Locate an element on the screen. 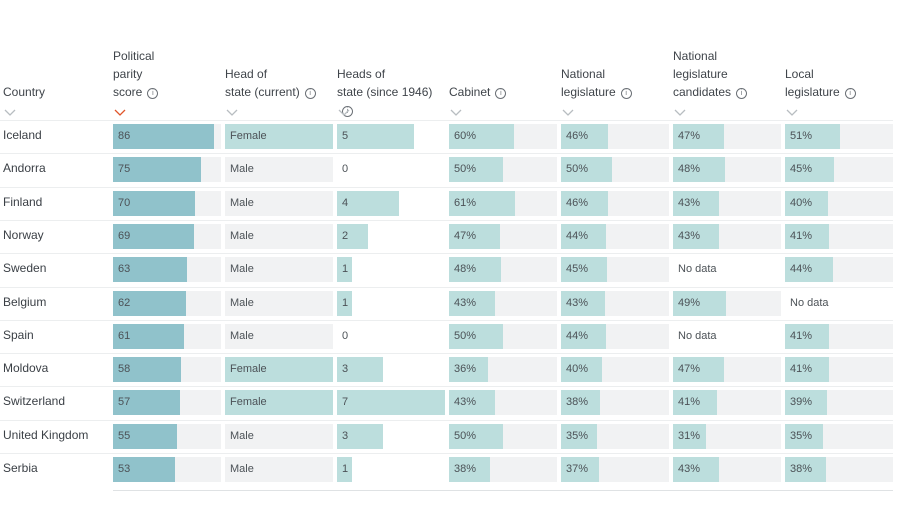 The height and width of the screenshot is (506, 901). cell-candidates: 31% is located at coordinates (727, 436).